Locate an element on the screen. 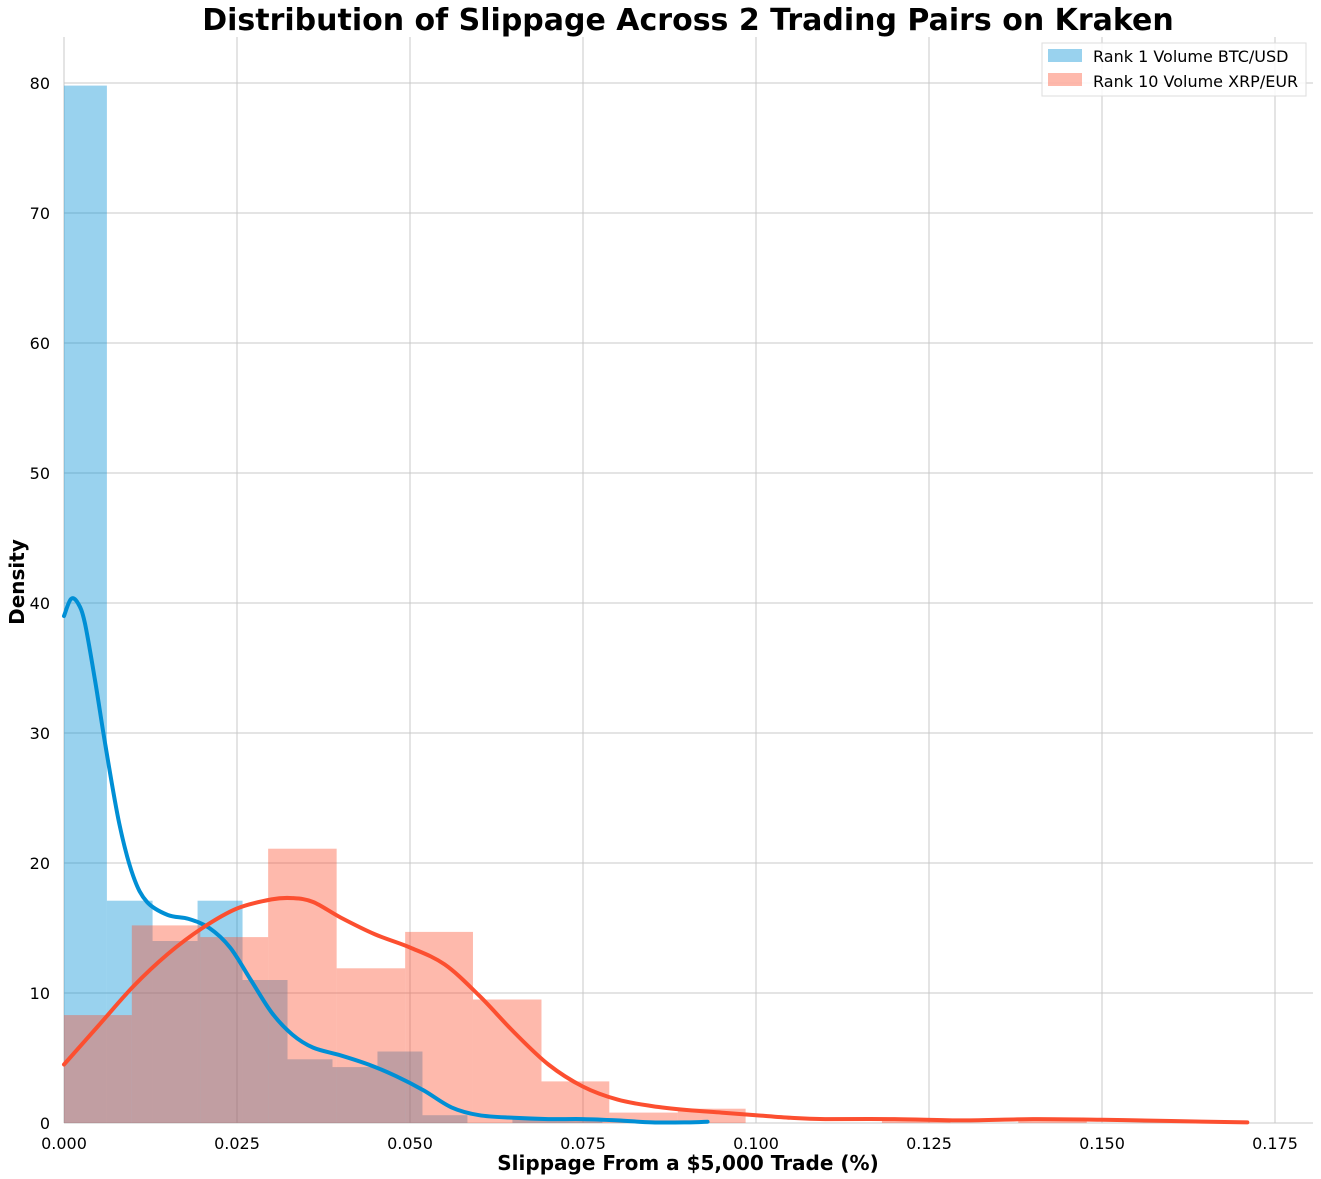 The width and height of the screenshot is (1321, 1179). y-tick-label: 20 is located at coordinates (40, 863).